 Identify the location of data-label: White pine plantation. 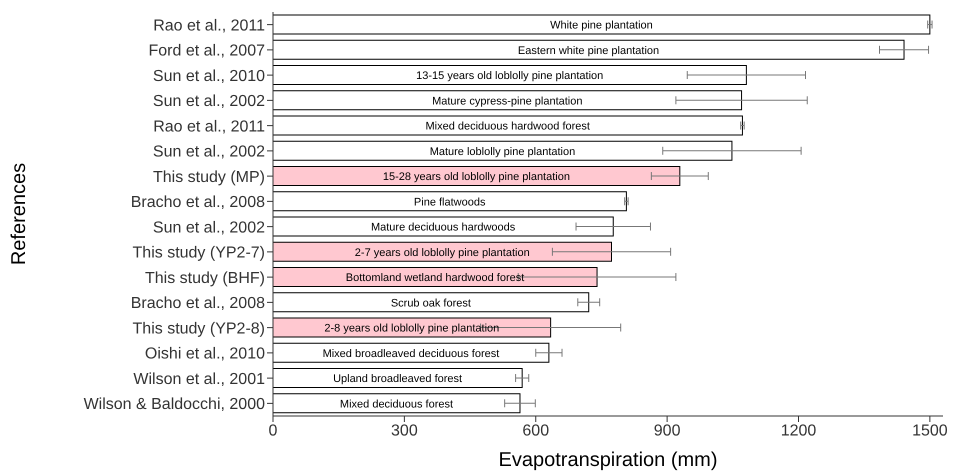
(601, 26).